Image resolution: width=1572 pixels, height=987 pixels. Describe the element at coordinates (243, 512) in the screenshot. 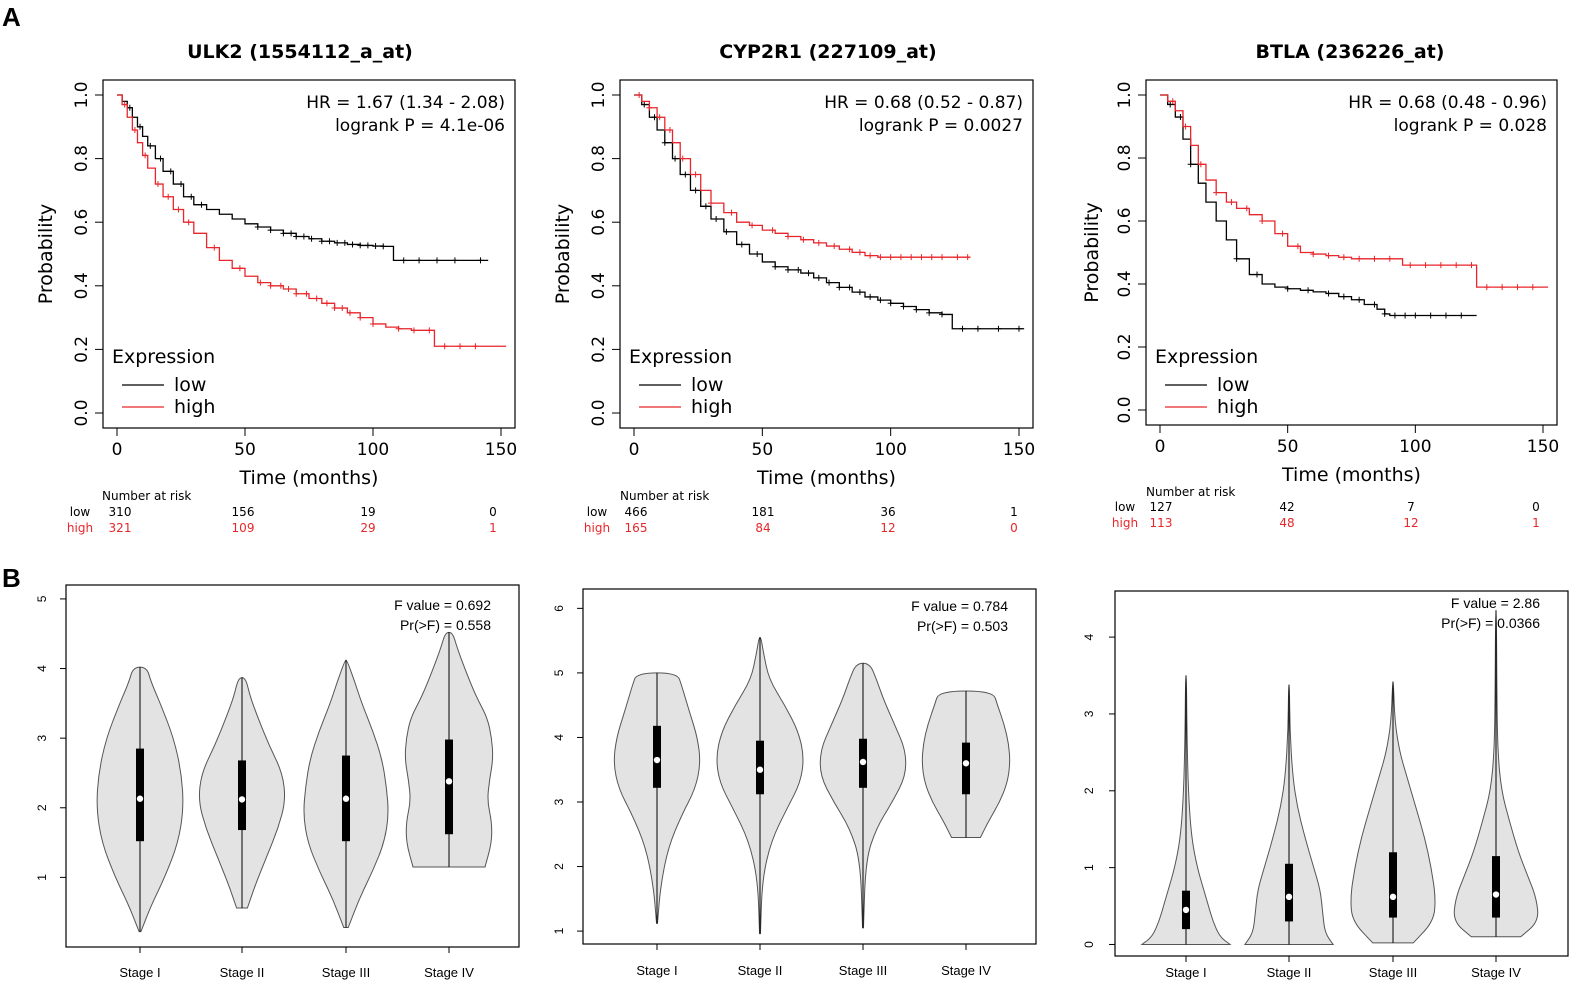

I see `risk-value: 156` at that location.